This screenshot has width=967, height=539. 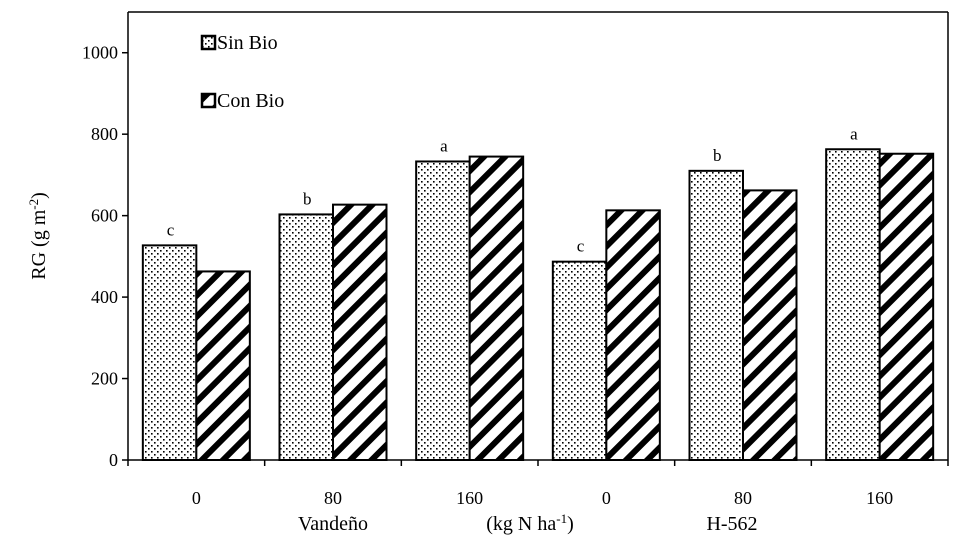 What do you see at coordinates (250, 101) in the screenshot?
I see `legend-label-con-bio: Con Bio` at bounding box center [250, 101].